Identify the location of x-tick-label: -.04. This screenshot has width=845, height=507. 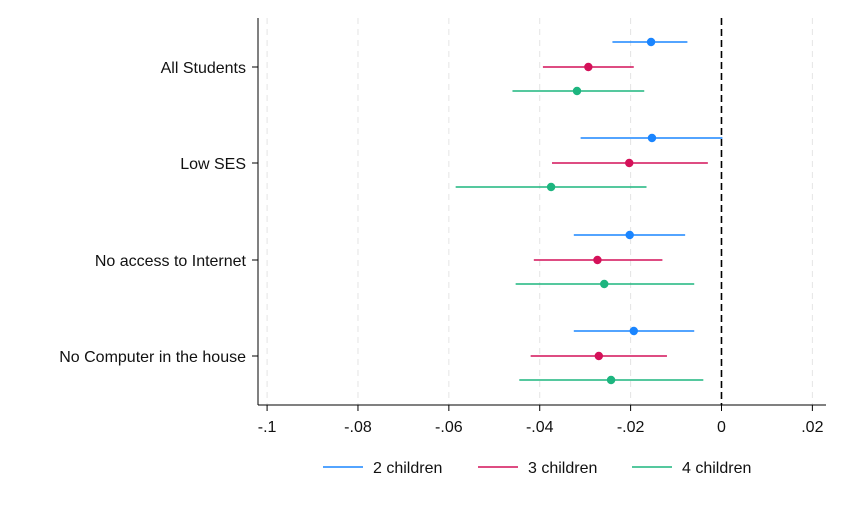
(540, 427).